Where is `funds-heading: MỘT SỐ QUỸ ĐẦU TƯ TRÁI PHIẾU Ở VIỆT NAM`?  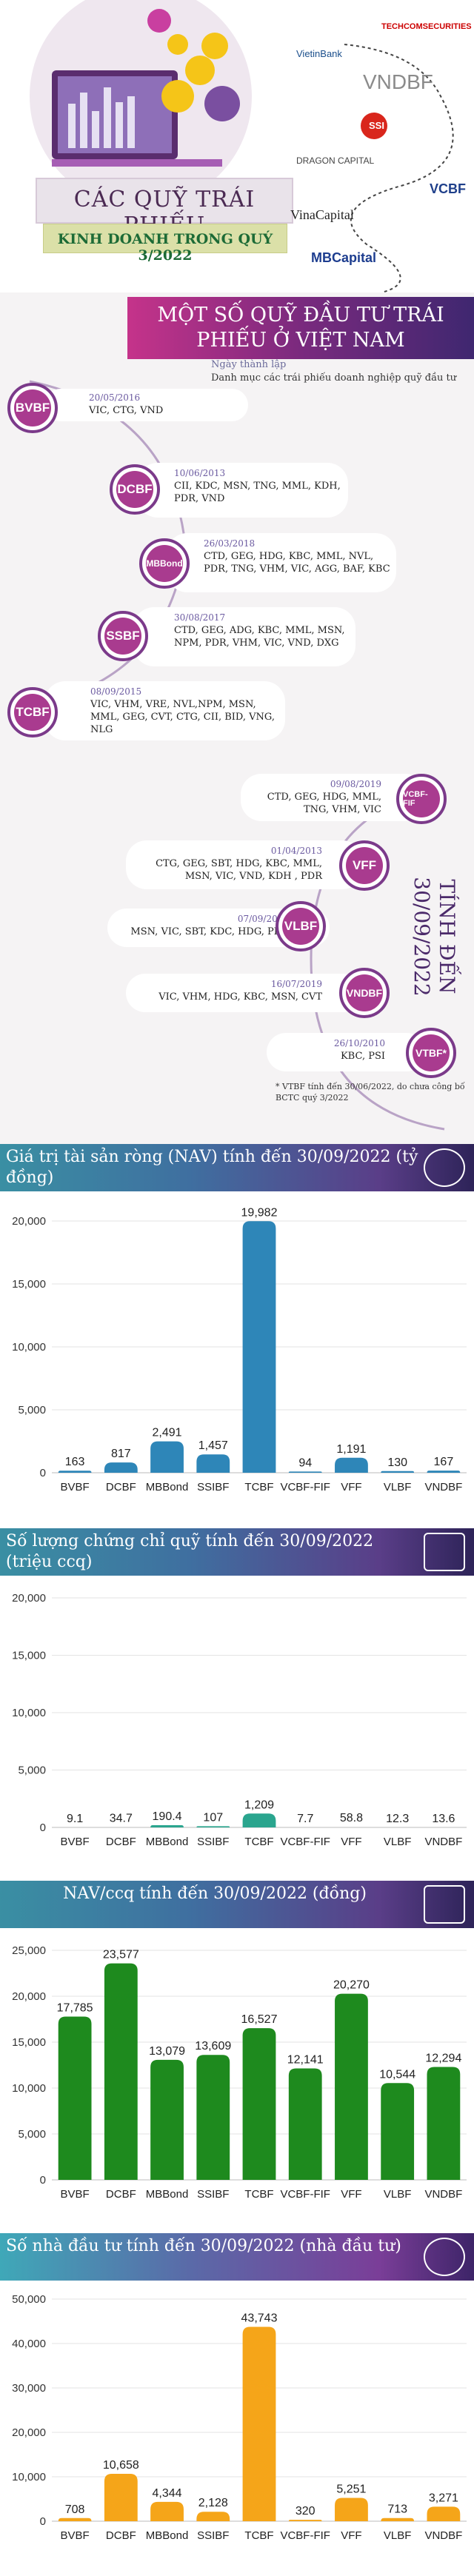 funds-heading: MỘT SỐ QUỸ ĐẦU TƯ TRÁI PHIẾU Ở VIỆT NAM is located at coordinates (300, 328).